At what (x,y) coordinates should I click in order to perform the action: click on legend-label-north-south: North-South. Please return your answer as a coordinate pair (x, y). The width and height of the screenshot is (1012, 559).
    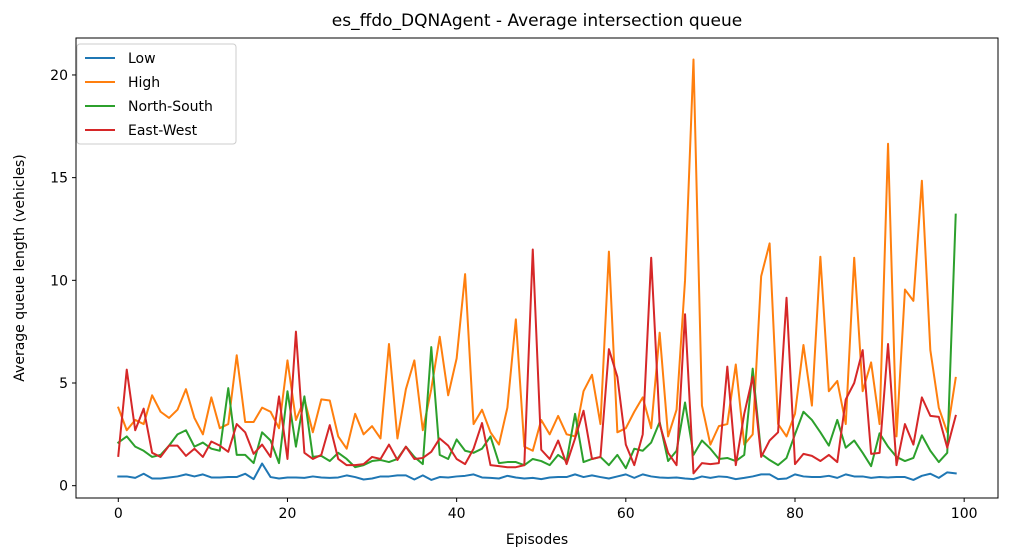
    Looking at the image, I should click on (170, 107).